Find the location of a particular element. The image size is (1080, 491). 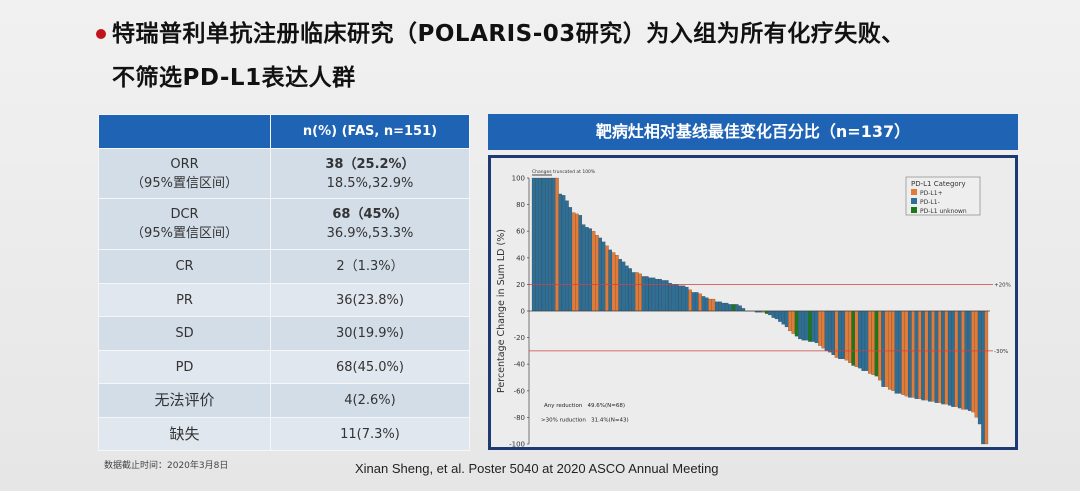

row-subvalue: 36.9%,53.3% is located at coordinates (370, 233).